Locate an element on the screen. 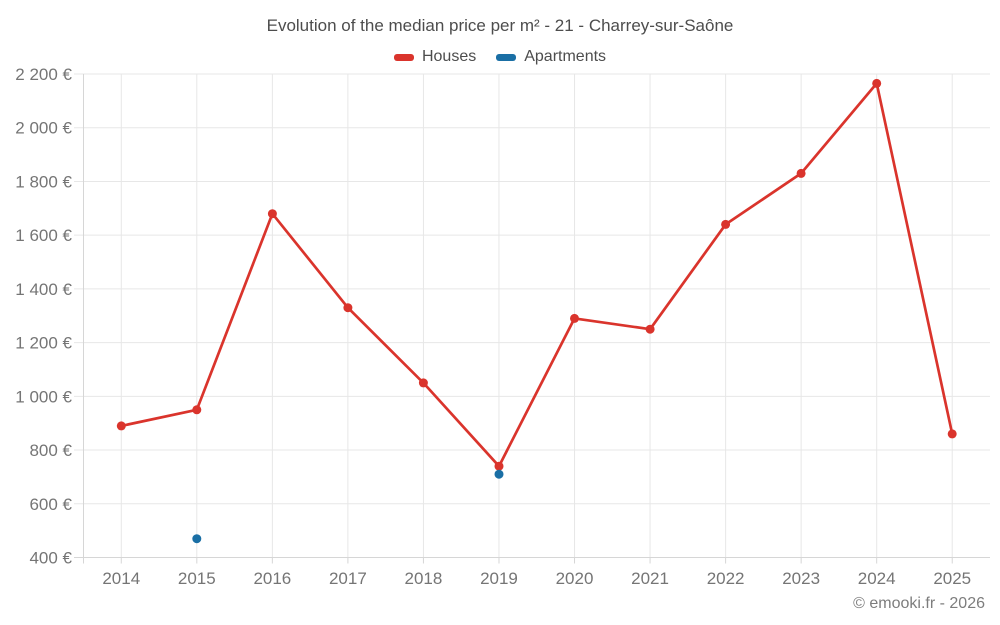 This screenshot has height=625, width=1000. x-tick-label: 2021 is located at coordinates (650, 578).